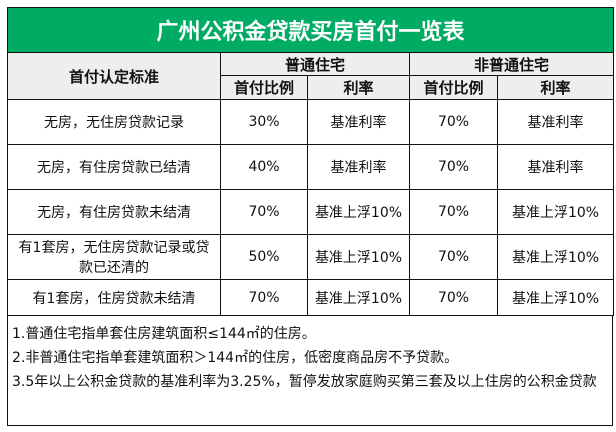 The image size is (616, 432). I want to click on note-2: 2.非普通住宅指单套建筑面积＞144㎡的住房，低密度商品房不予贷款。, so click(235, 358).